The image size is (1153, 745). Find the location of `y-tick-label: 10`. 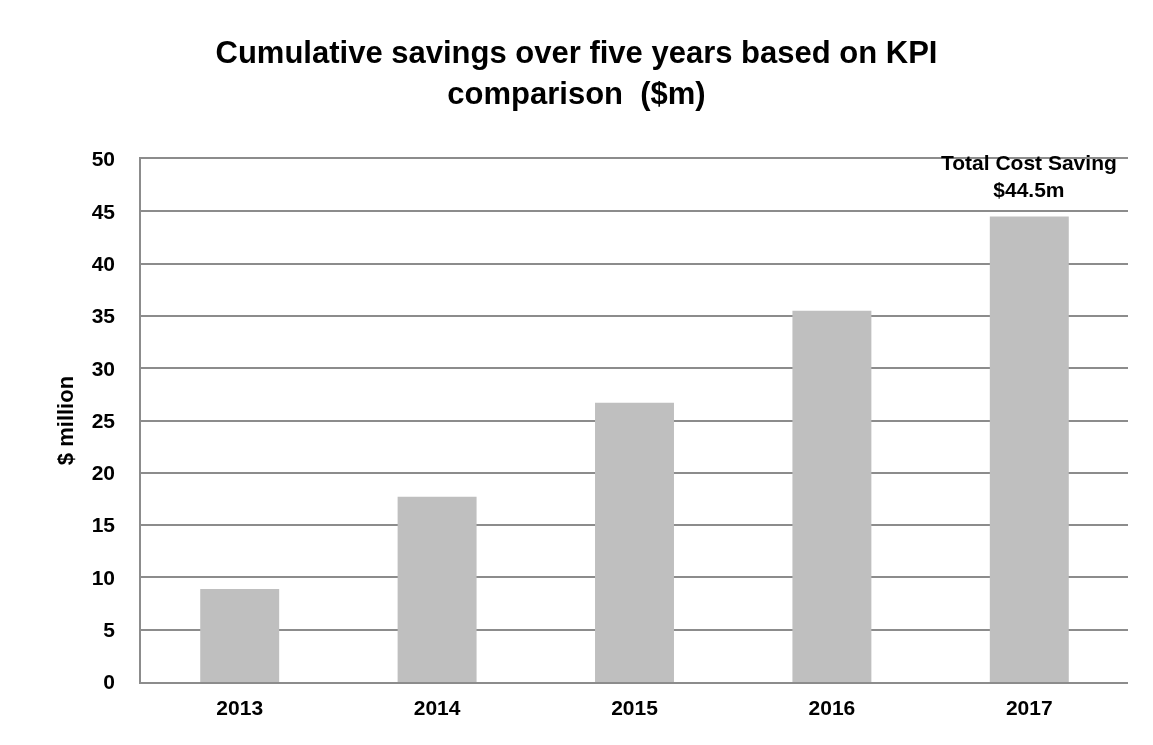

y-tick-label: 10 is located at coordinates (103, 577).